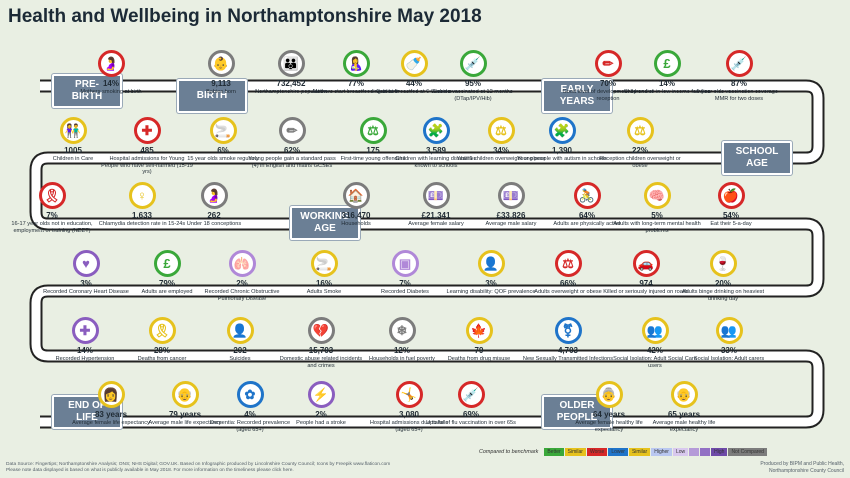 This screenshot has width=850, height=478. What do you see at coordinates (500, 150) in the screenshot?
I see `indicator-value: 34%` at bounding box center [500, 150].